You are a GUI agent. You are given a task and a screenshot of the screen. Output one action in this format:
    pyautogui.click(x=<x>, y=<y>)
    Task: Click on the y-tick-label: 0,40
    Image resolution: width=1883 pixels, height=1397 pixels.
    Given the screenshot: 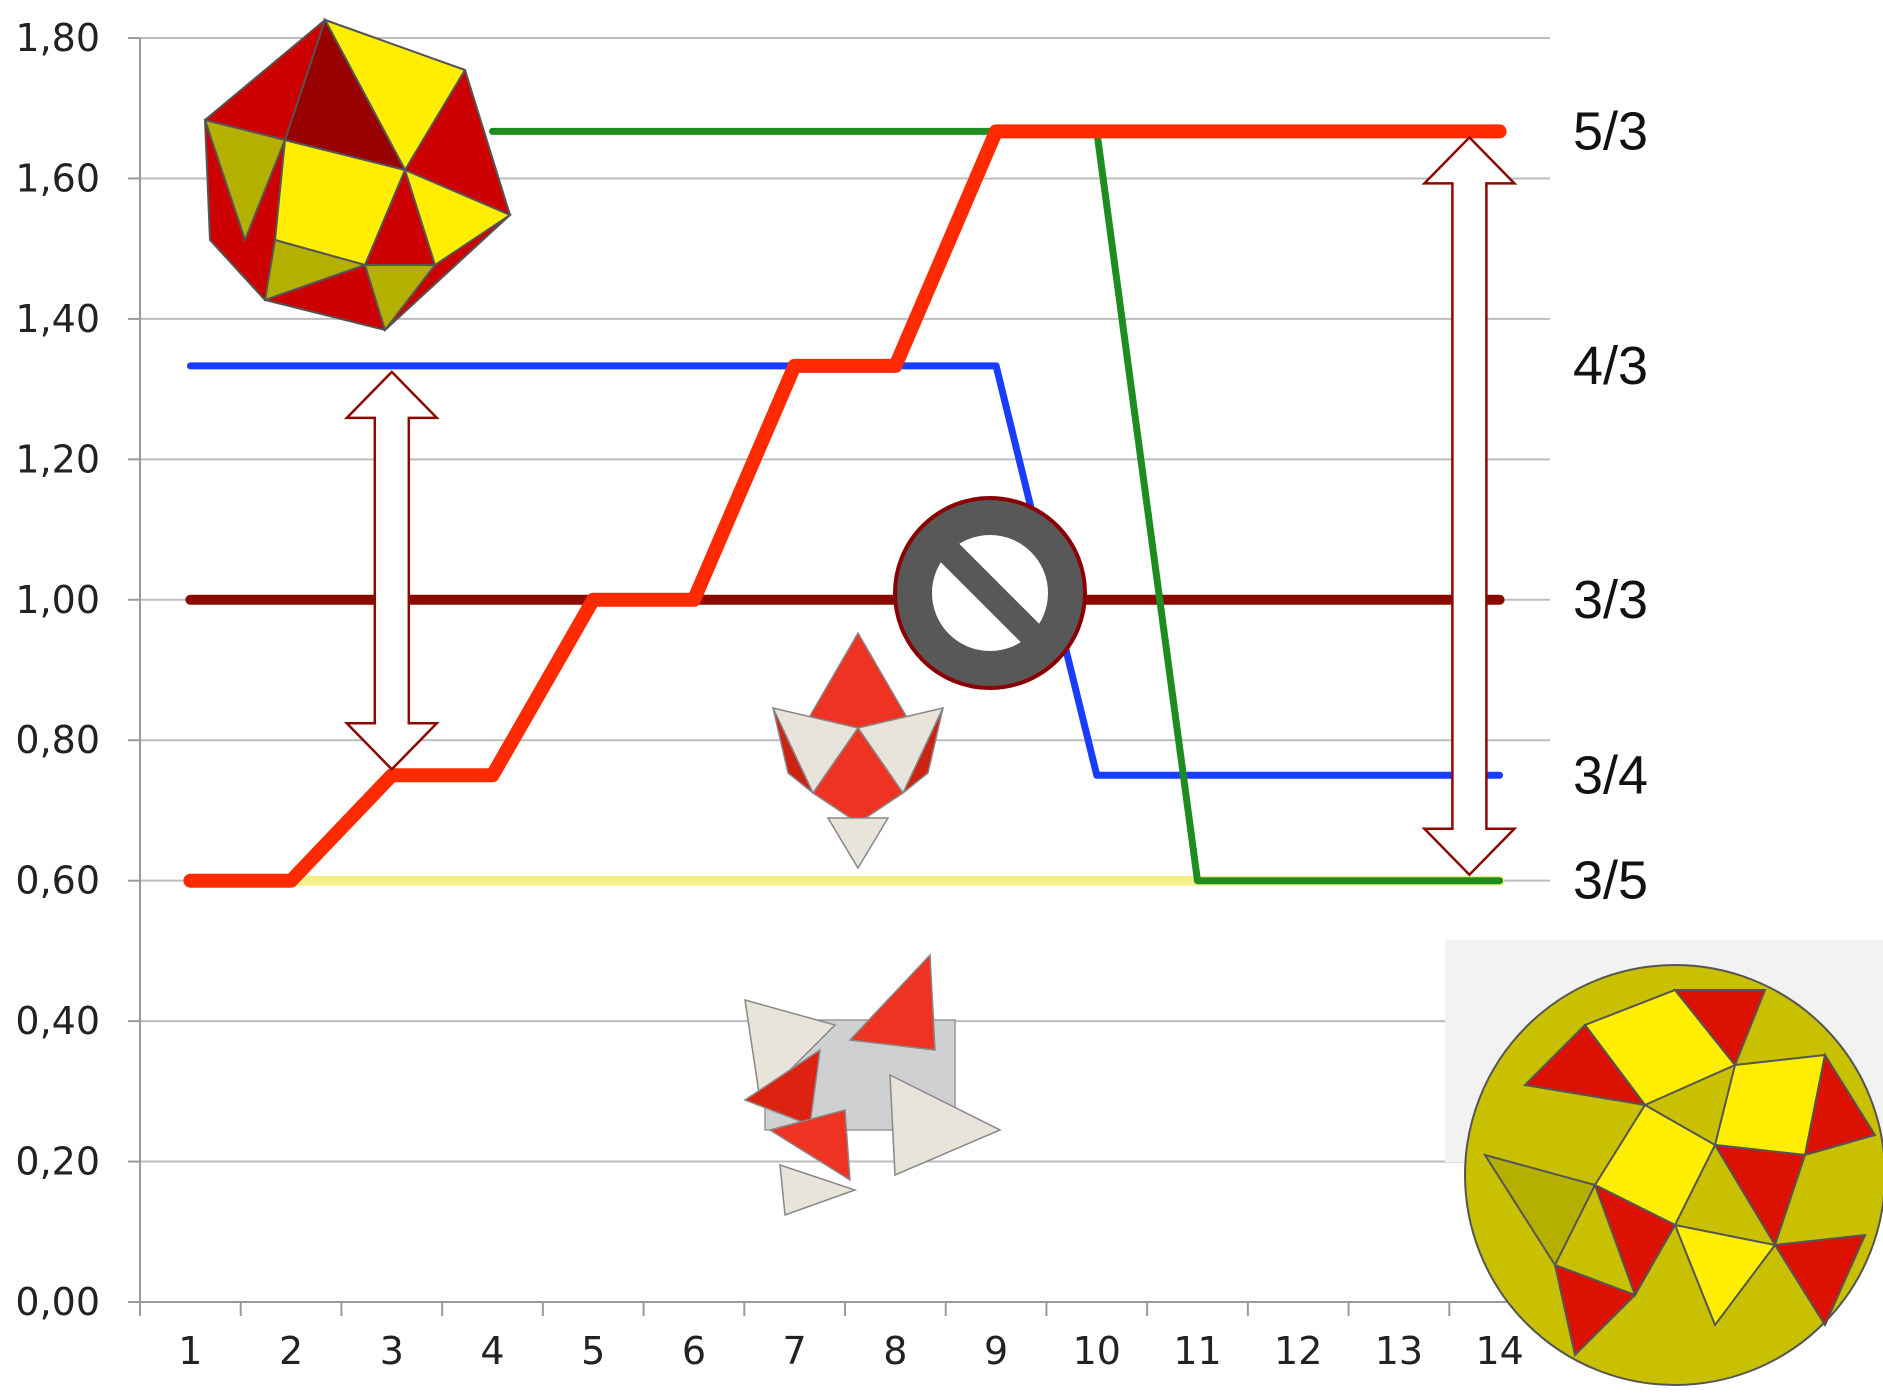 What is the action you would take?
    pyautogui.click(x=57, y=1021)
    